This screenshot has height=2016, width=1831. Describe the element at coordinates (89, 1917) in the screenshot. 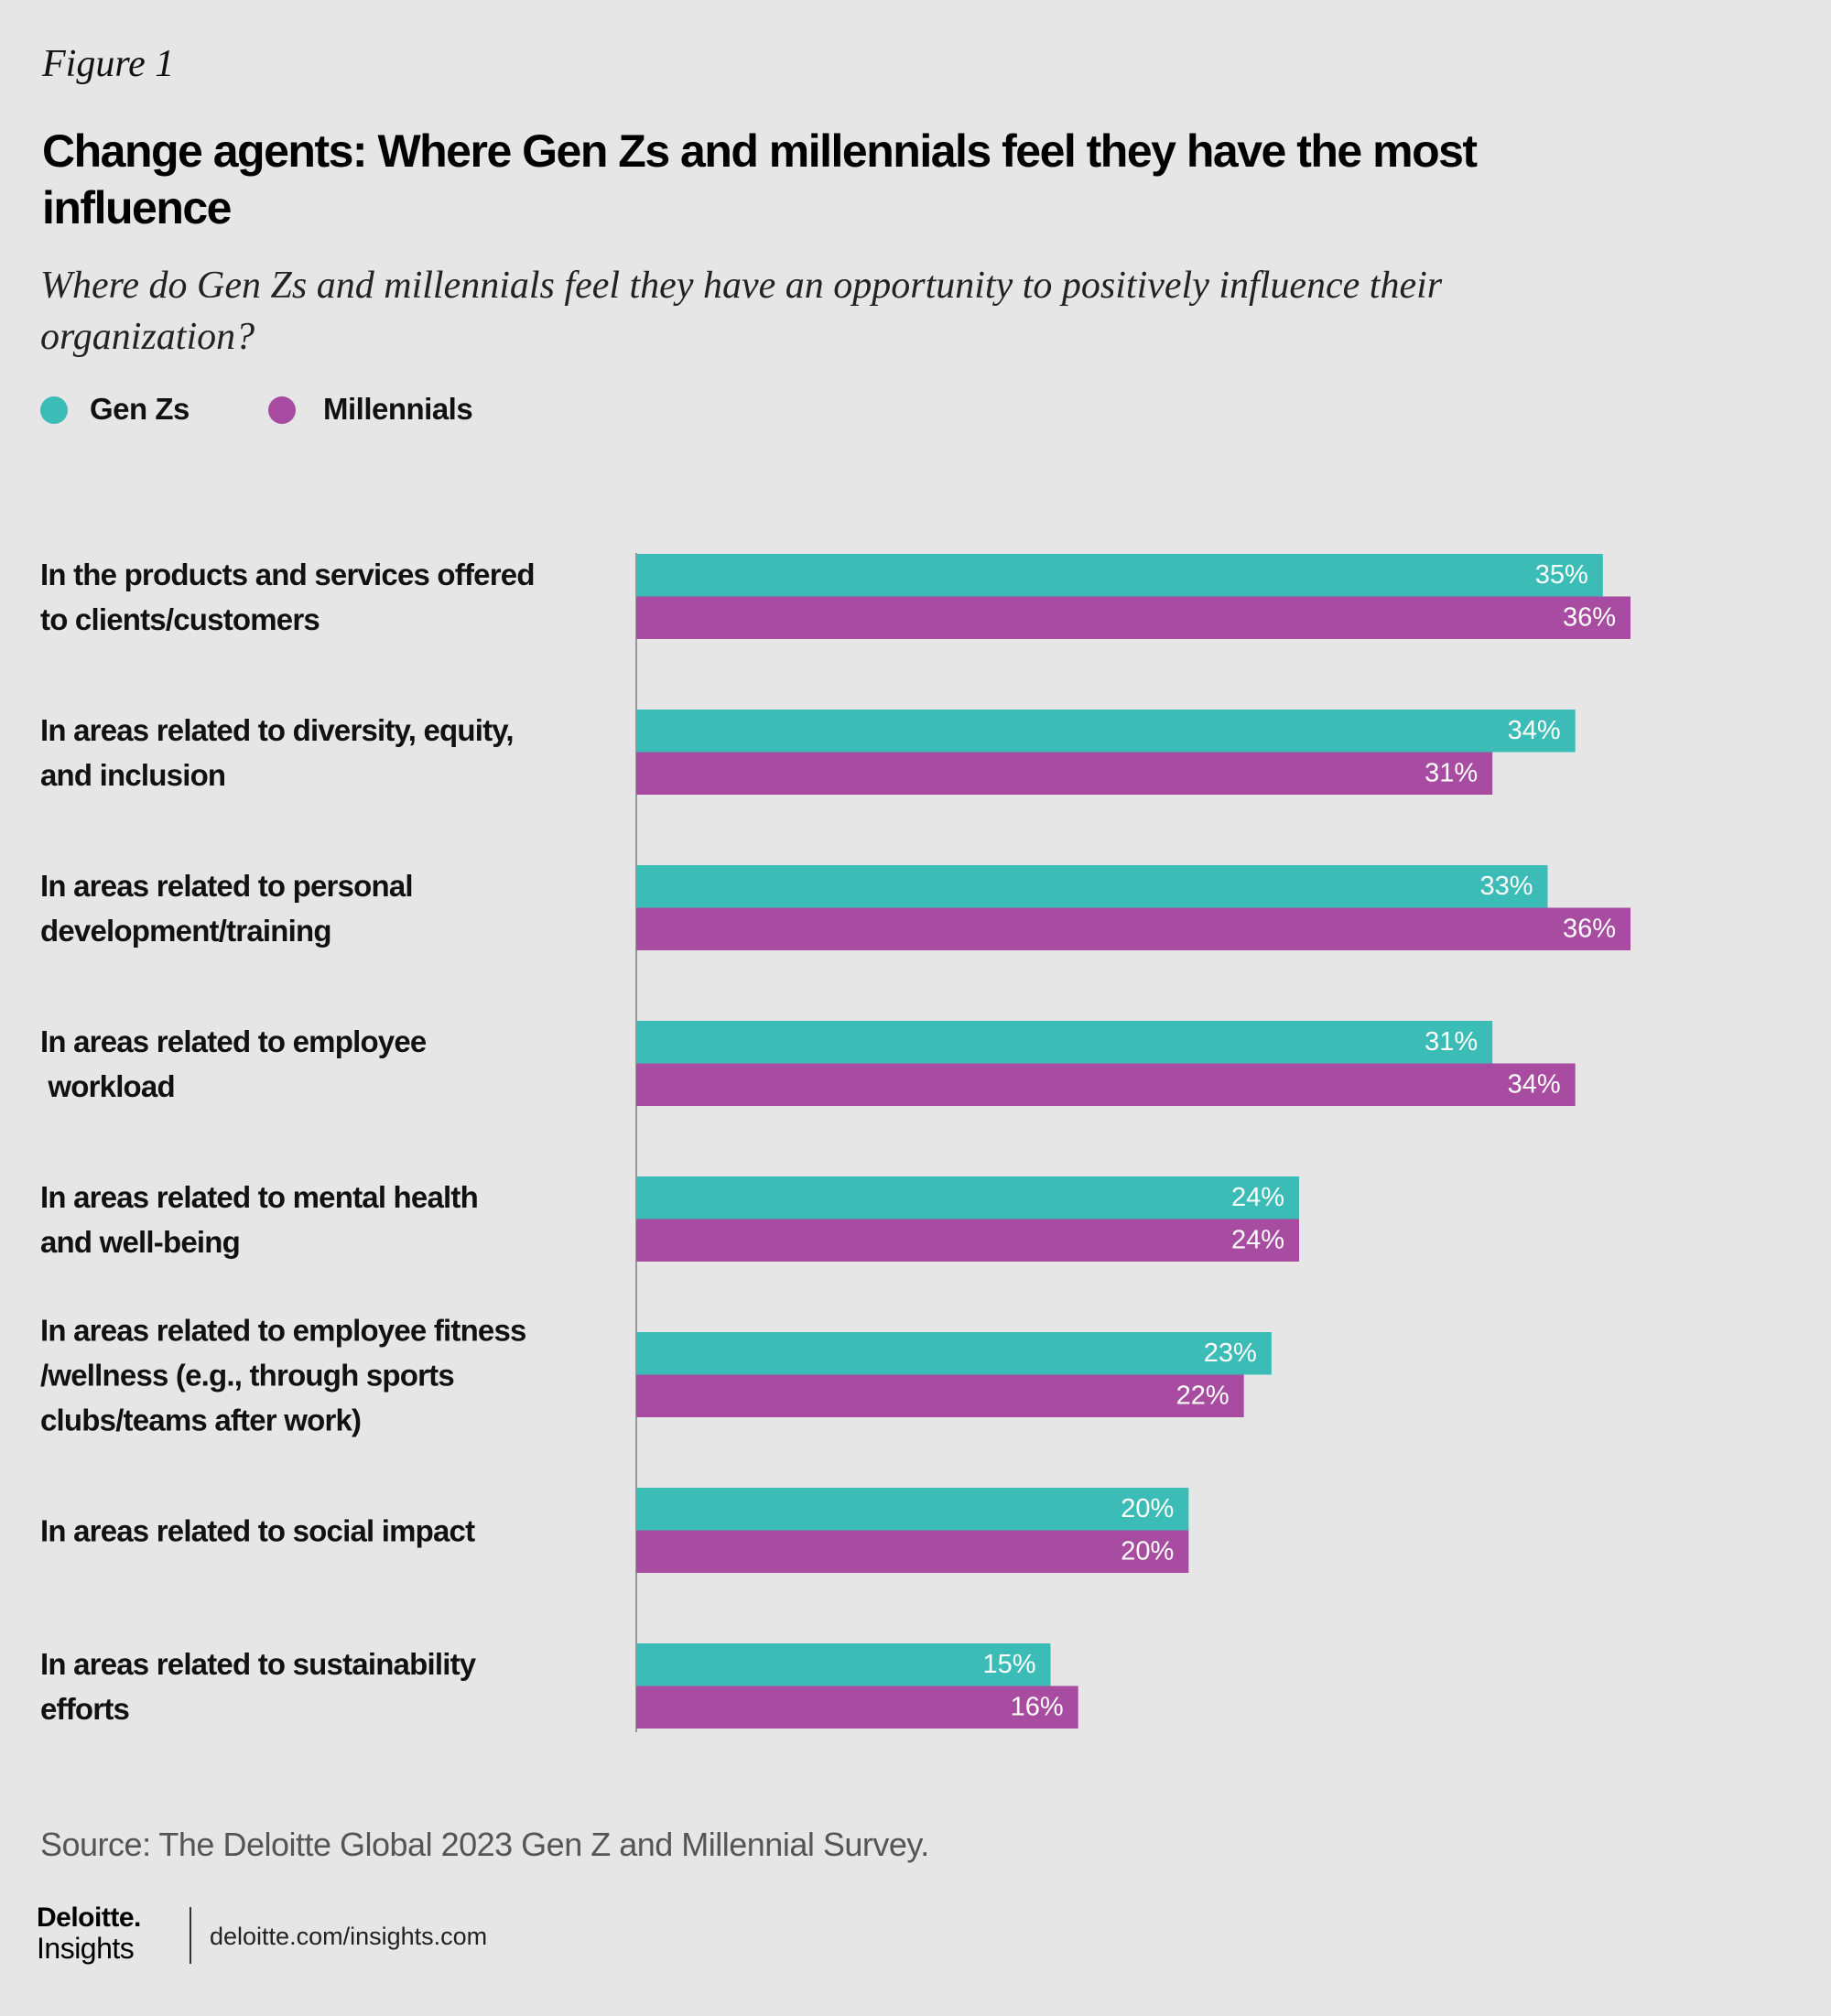

I see `brand-logo: Deloitte.` at that location.